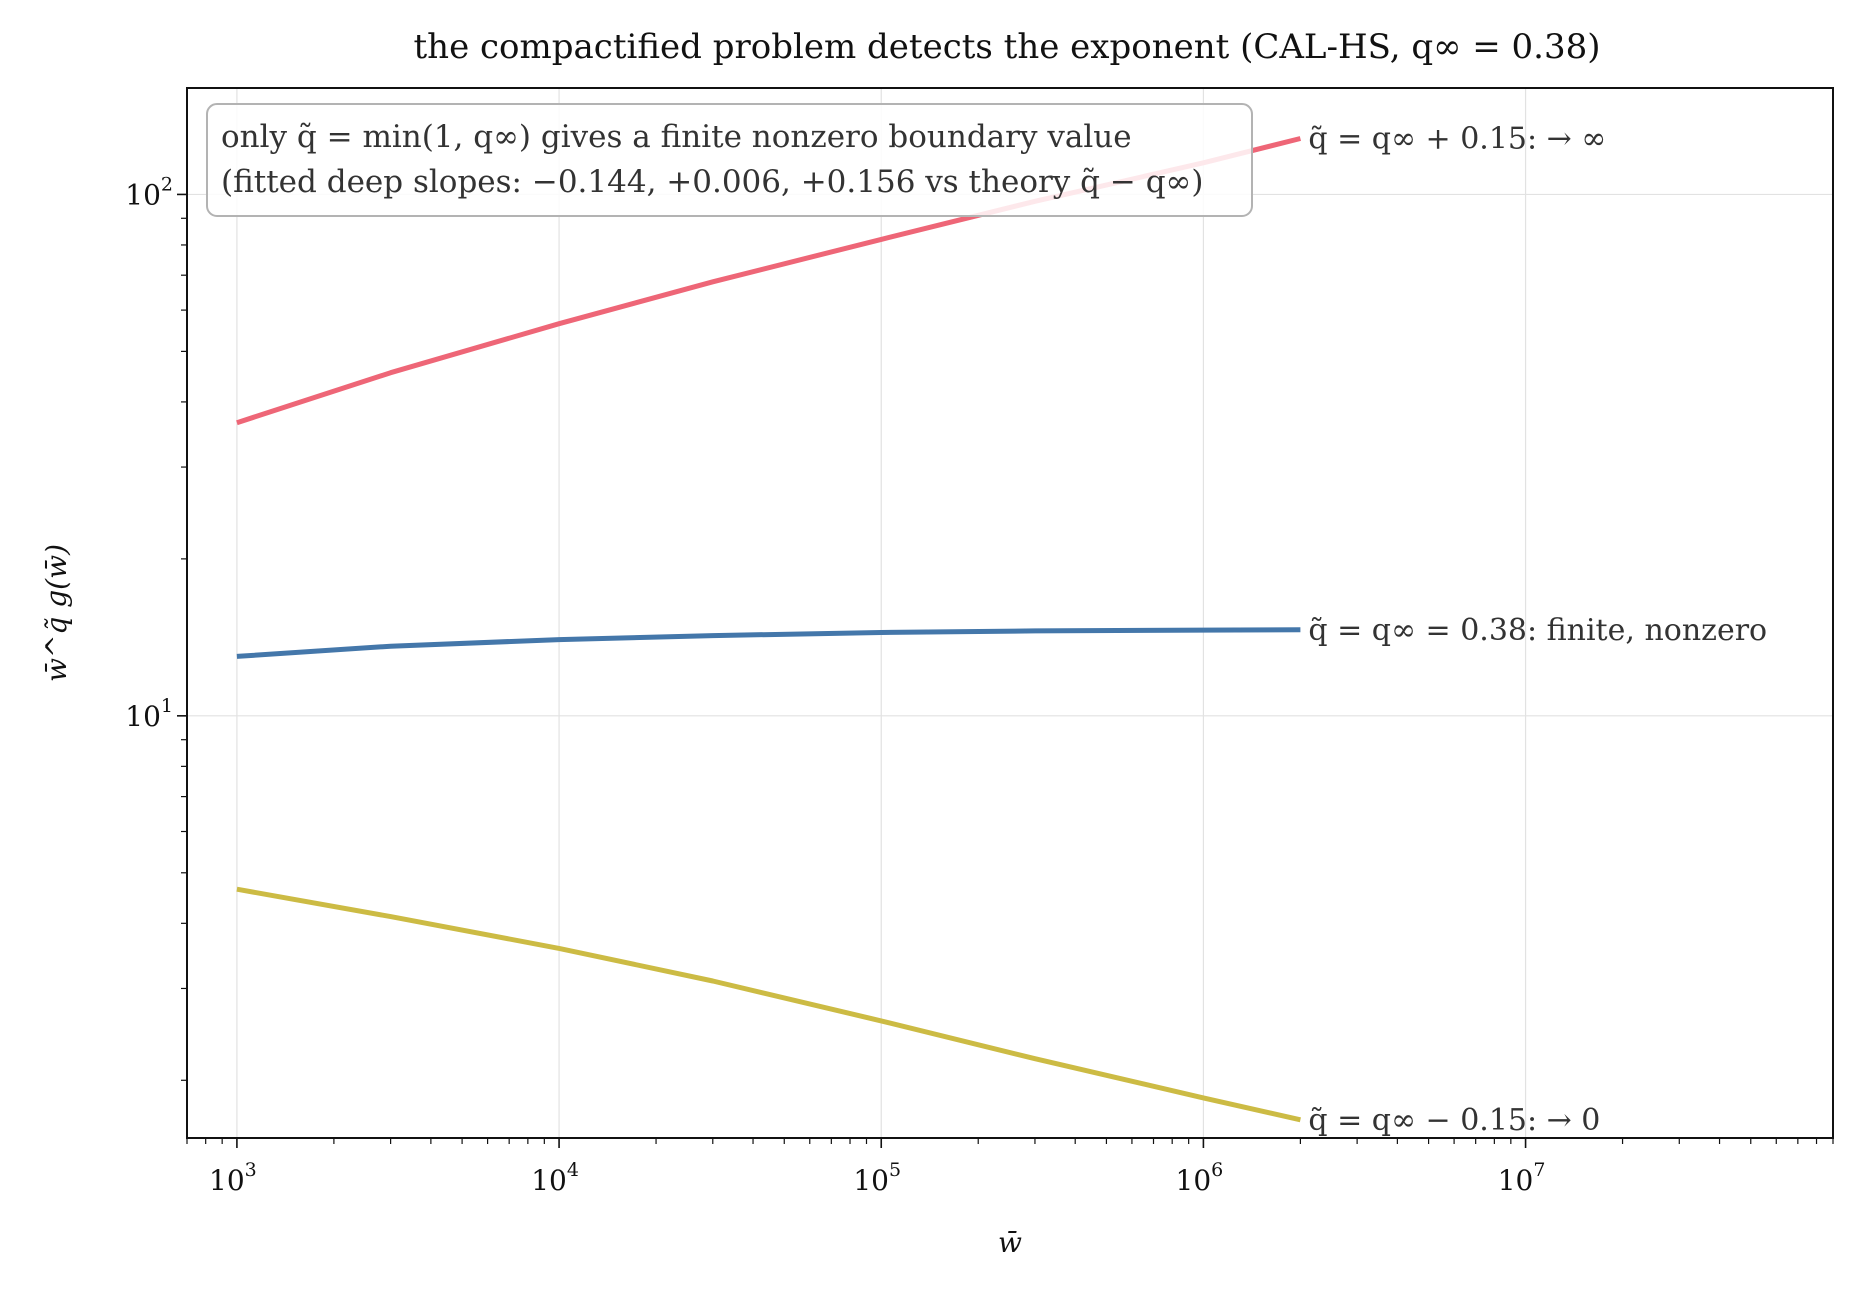 The image size is (1853, 1290). What do you see at coordinates (149, 714) in the screenshot?
I see `y-tick-label: 10¹` at bounding box center [149, 714].